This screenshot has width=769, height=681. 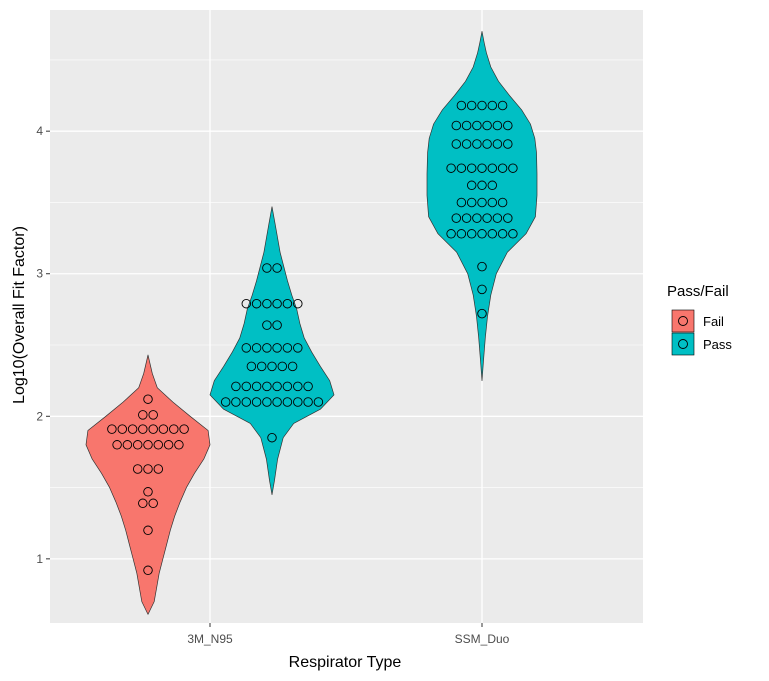 I want to click on x-axis: 3M_N95 SSM_Duo, so click(x=348, y=634).